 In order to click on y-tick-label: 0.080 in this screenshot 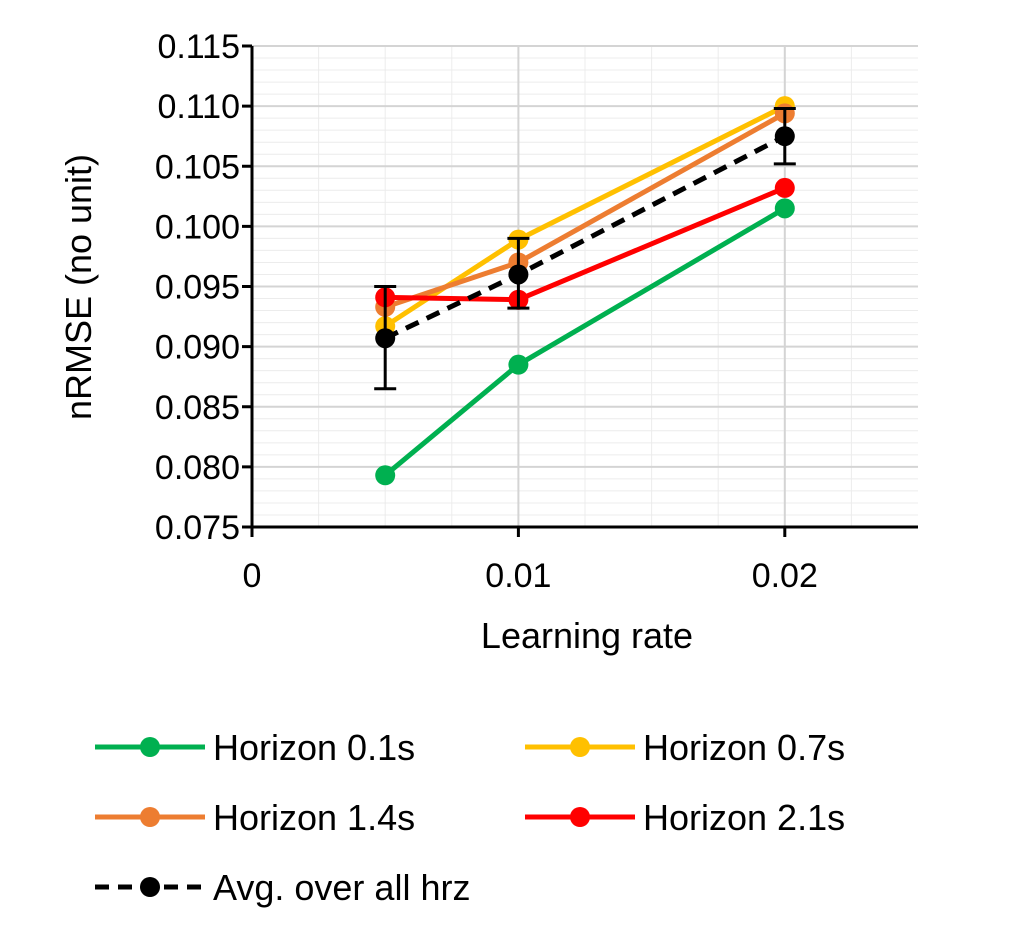, I will do `click(197, 468)`.